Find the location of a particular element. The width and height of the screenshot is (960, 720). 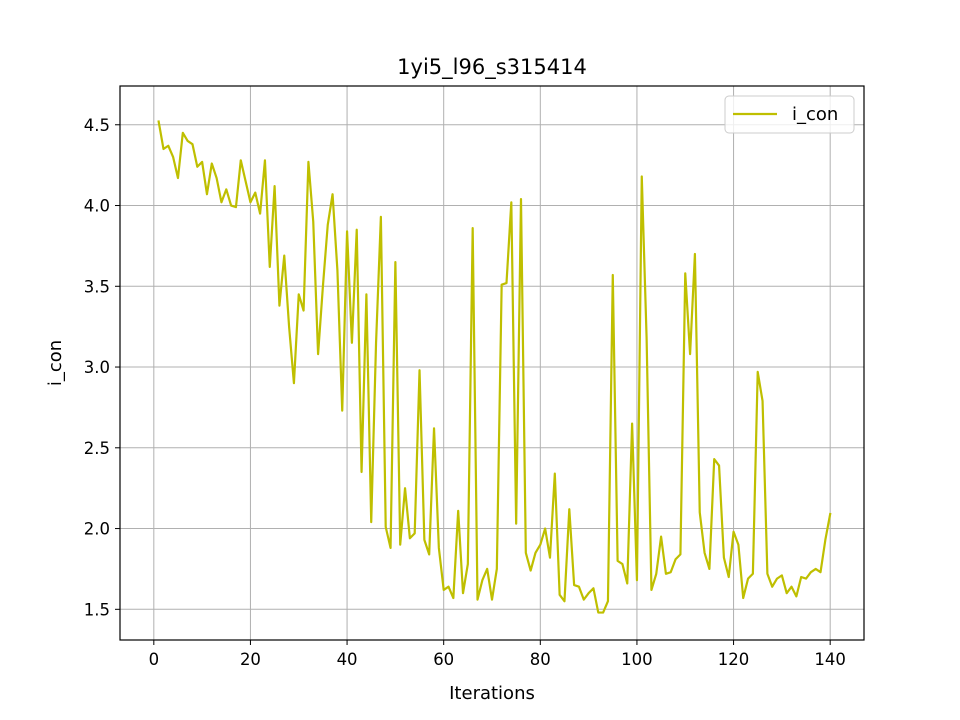

y-tick-label: 2.0 is located at coordinates (97, 529).